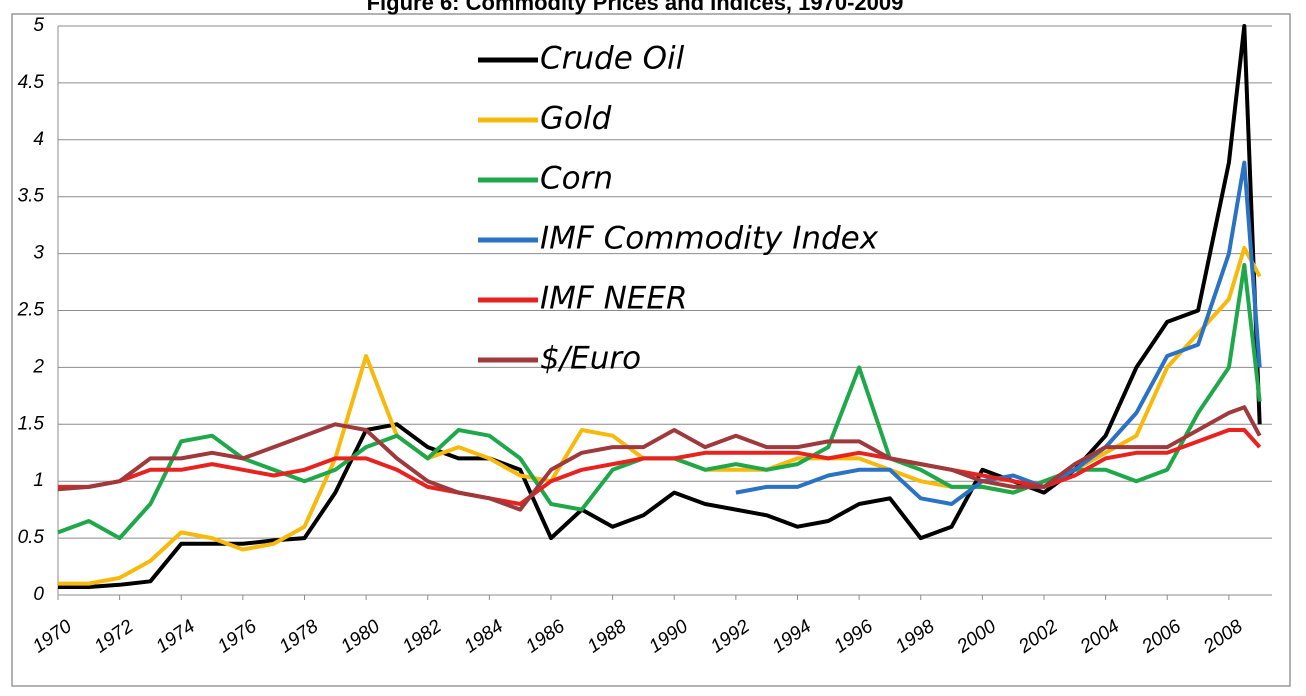 The image size is (1306, 696). What do you see at coordinates (360, 637) in the screenshot?
I see `x-tick-label: 1980` at bounding box center [360, 637].